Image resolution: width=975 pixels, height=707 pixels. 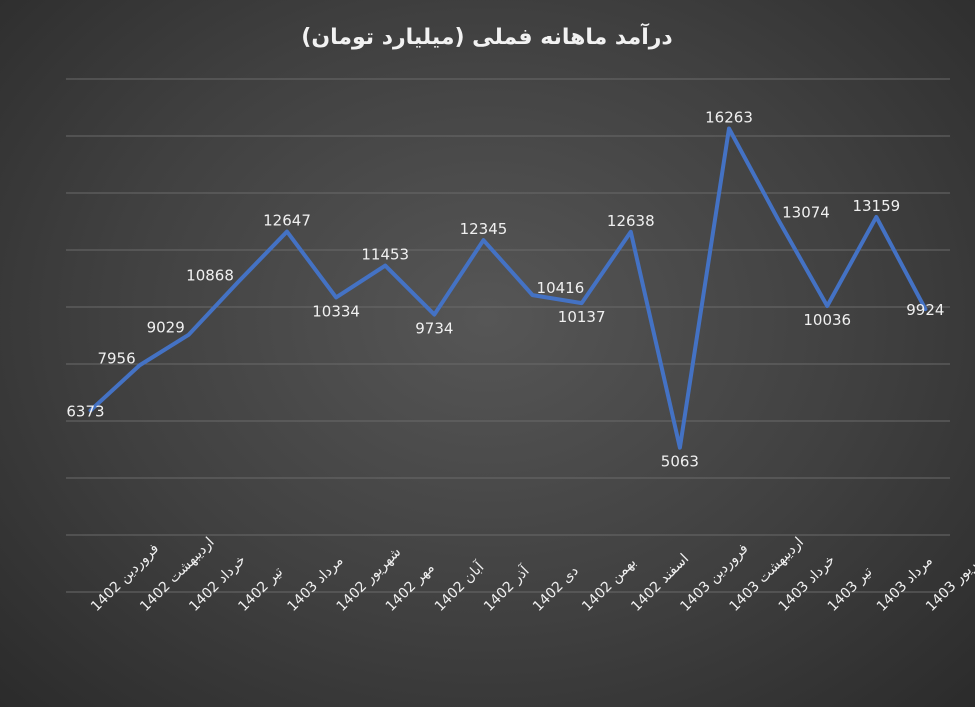 I want to click on data-label: 10137, so click(x=582, y=317).